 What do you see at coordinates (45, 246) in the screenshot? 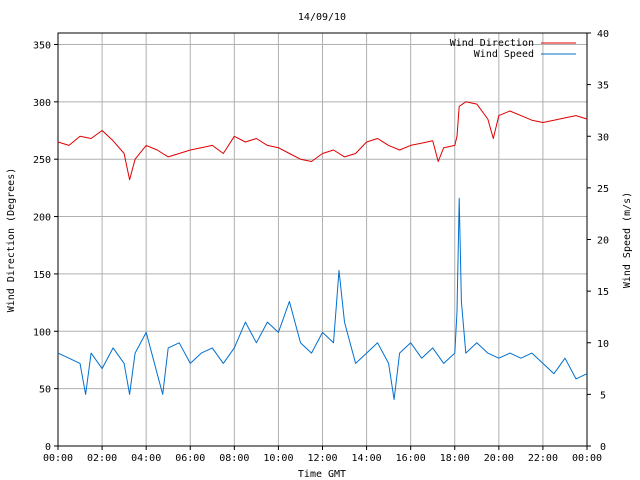
I see `y-axis-left-ticks: 0 50 100 150 200 250 300 350` at bounding box center [45, 246].